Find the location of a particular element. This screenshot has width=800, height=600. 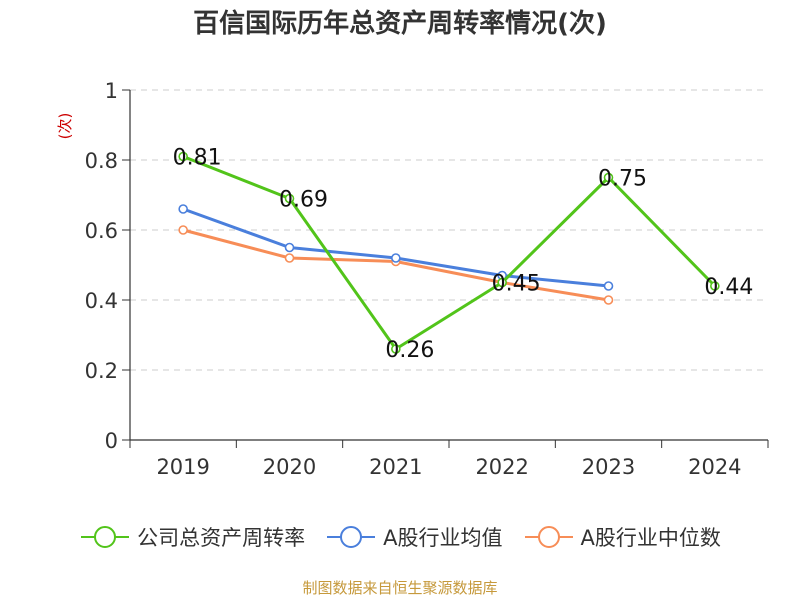

x-tick-label: 2023 is located at coordinates (608, 467).